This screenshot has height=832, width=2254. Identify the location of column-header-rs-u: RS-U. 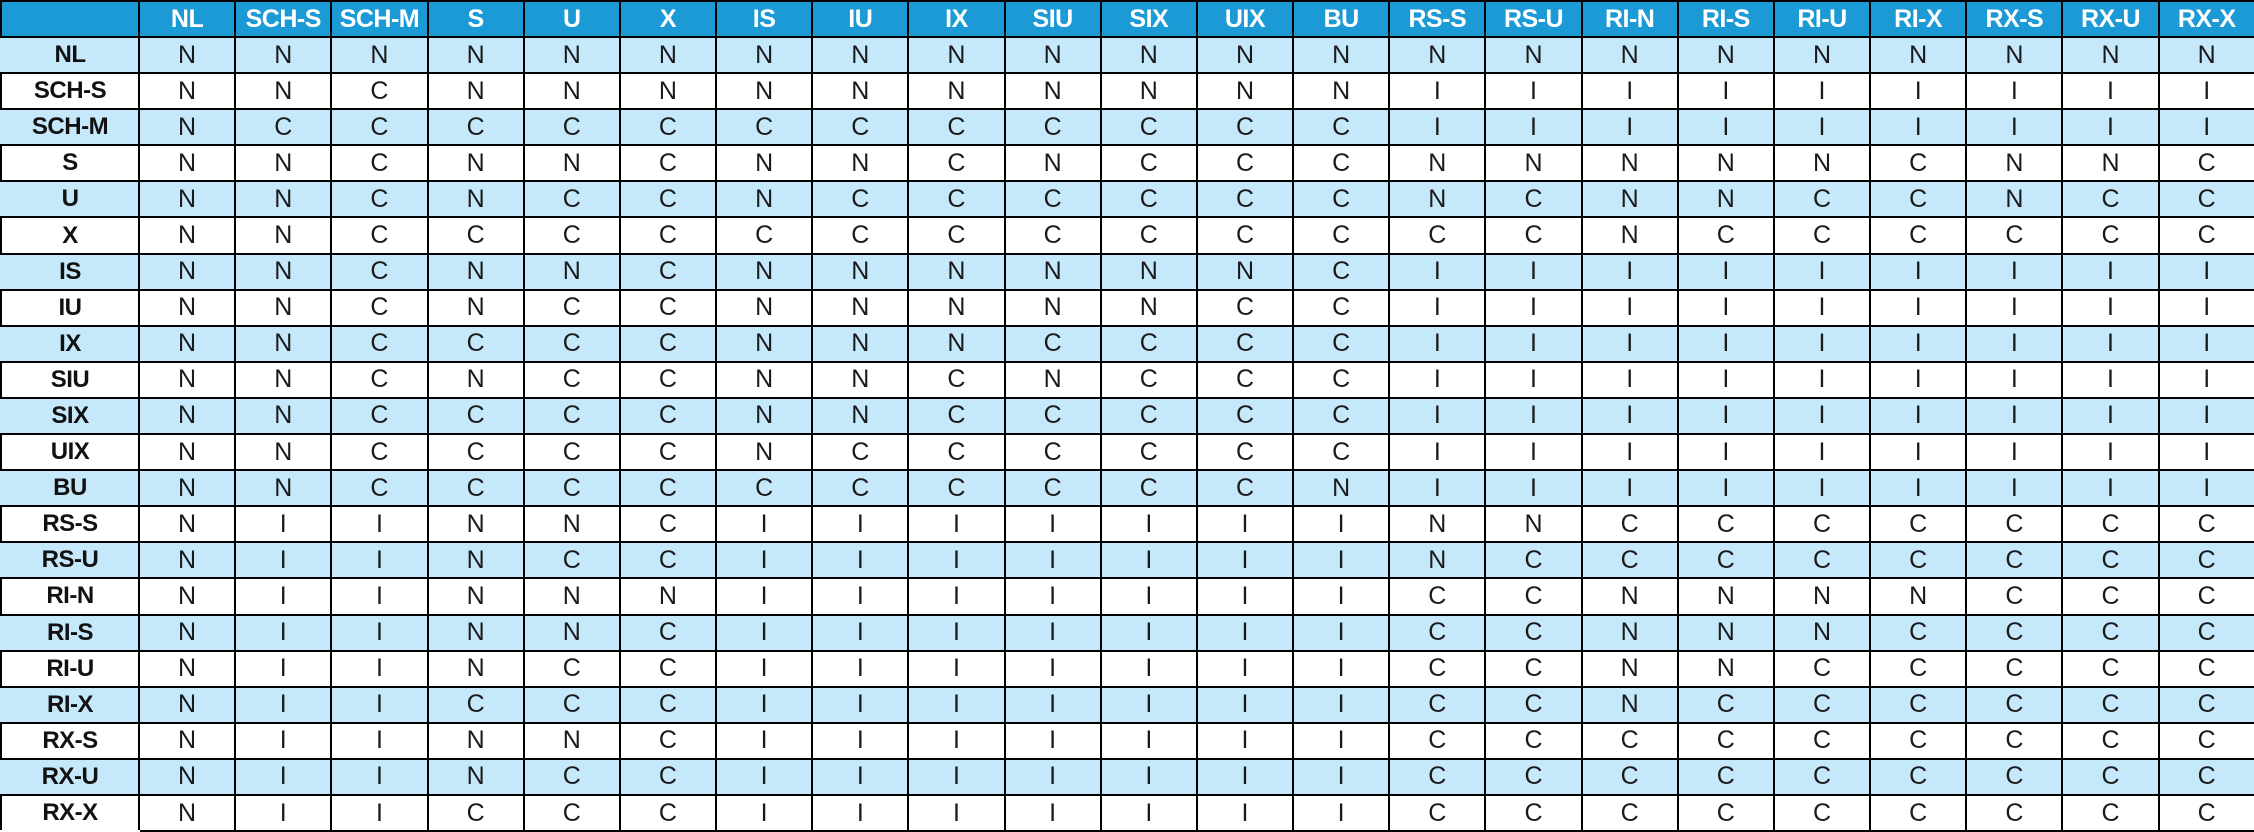
(1533, 19).